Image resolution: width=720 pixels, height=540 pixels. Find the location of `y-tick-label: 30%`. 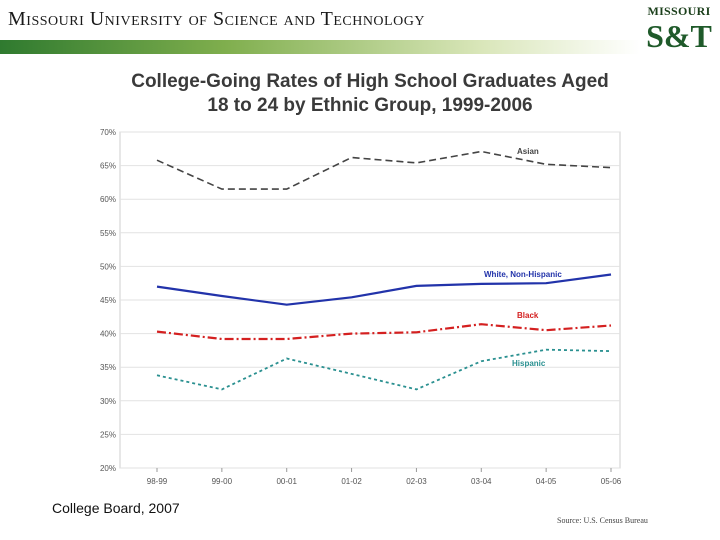

y-tick-label: 30% is located at coordinates (108, 401).